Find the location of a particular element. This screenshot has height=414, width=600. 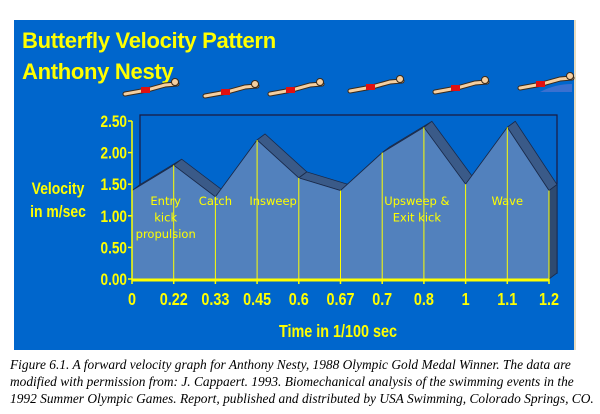

phase-label: kick is located at coordinates (165, 218).